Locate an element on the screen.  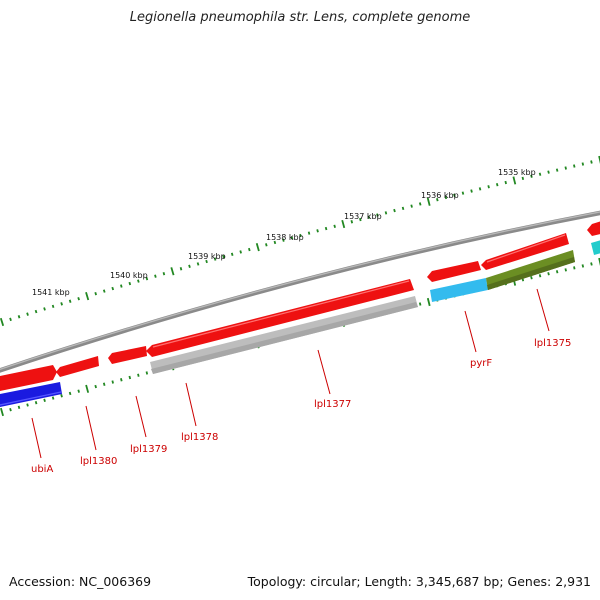
kbp-label: 1535 kbp is located at coordinates (517, 172).